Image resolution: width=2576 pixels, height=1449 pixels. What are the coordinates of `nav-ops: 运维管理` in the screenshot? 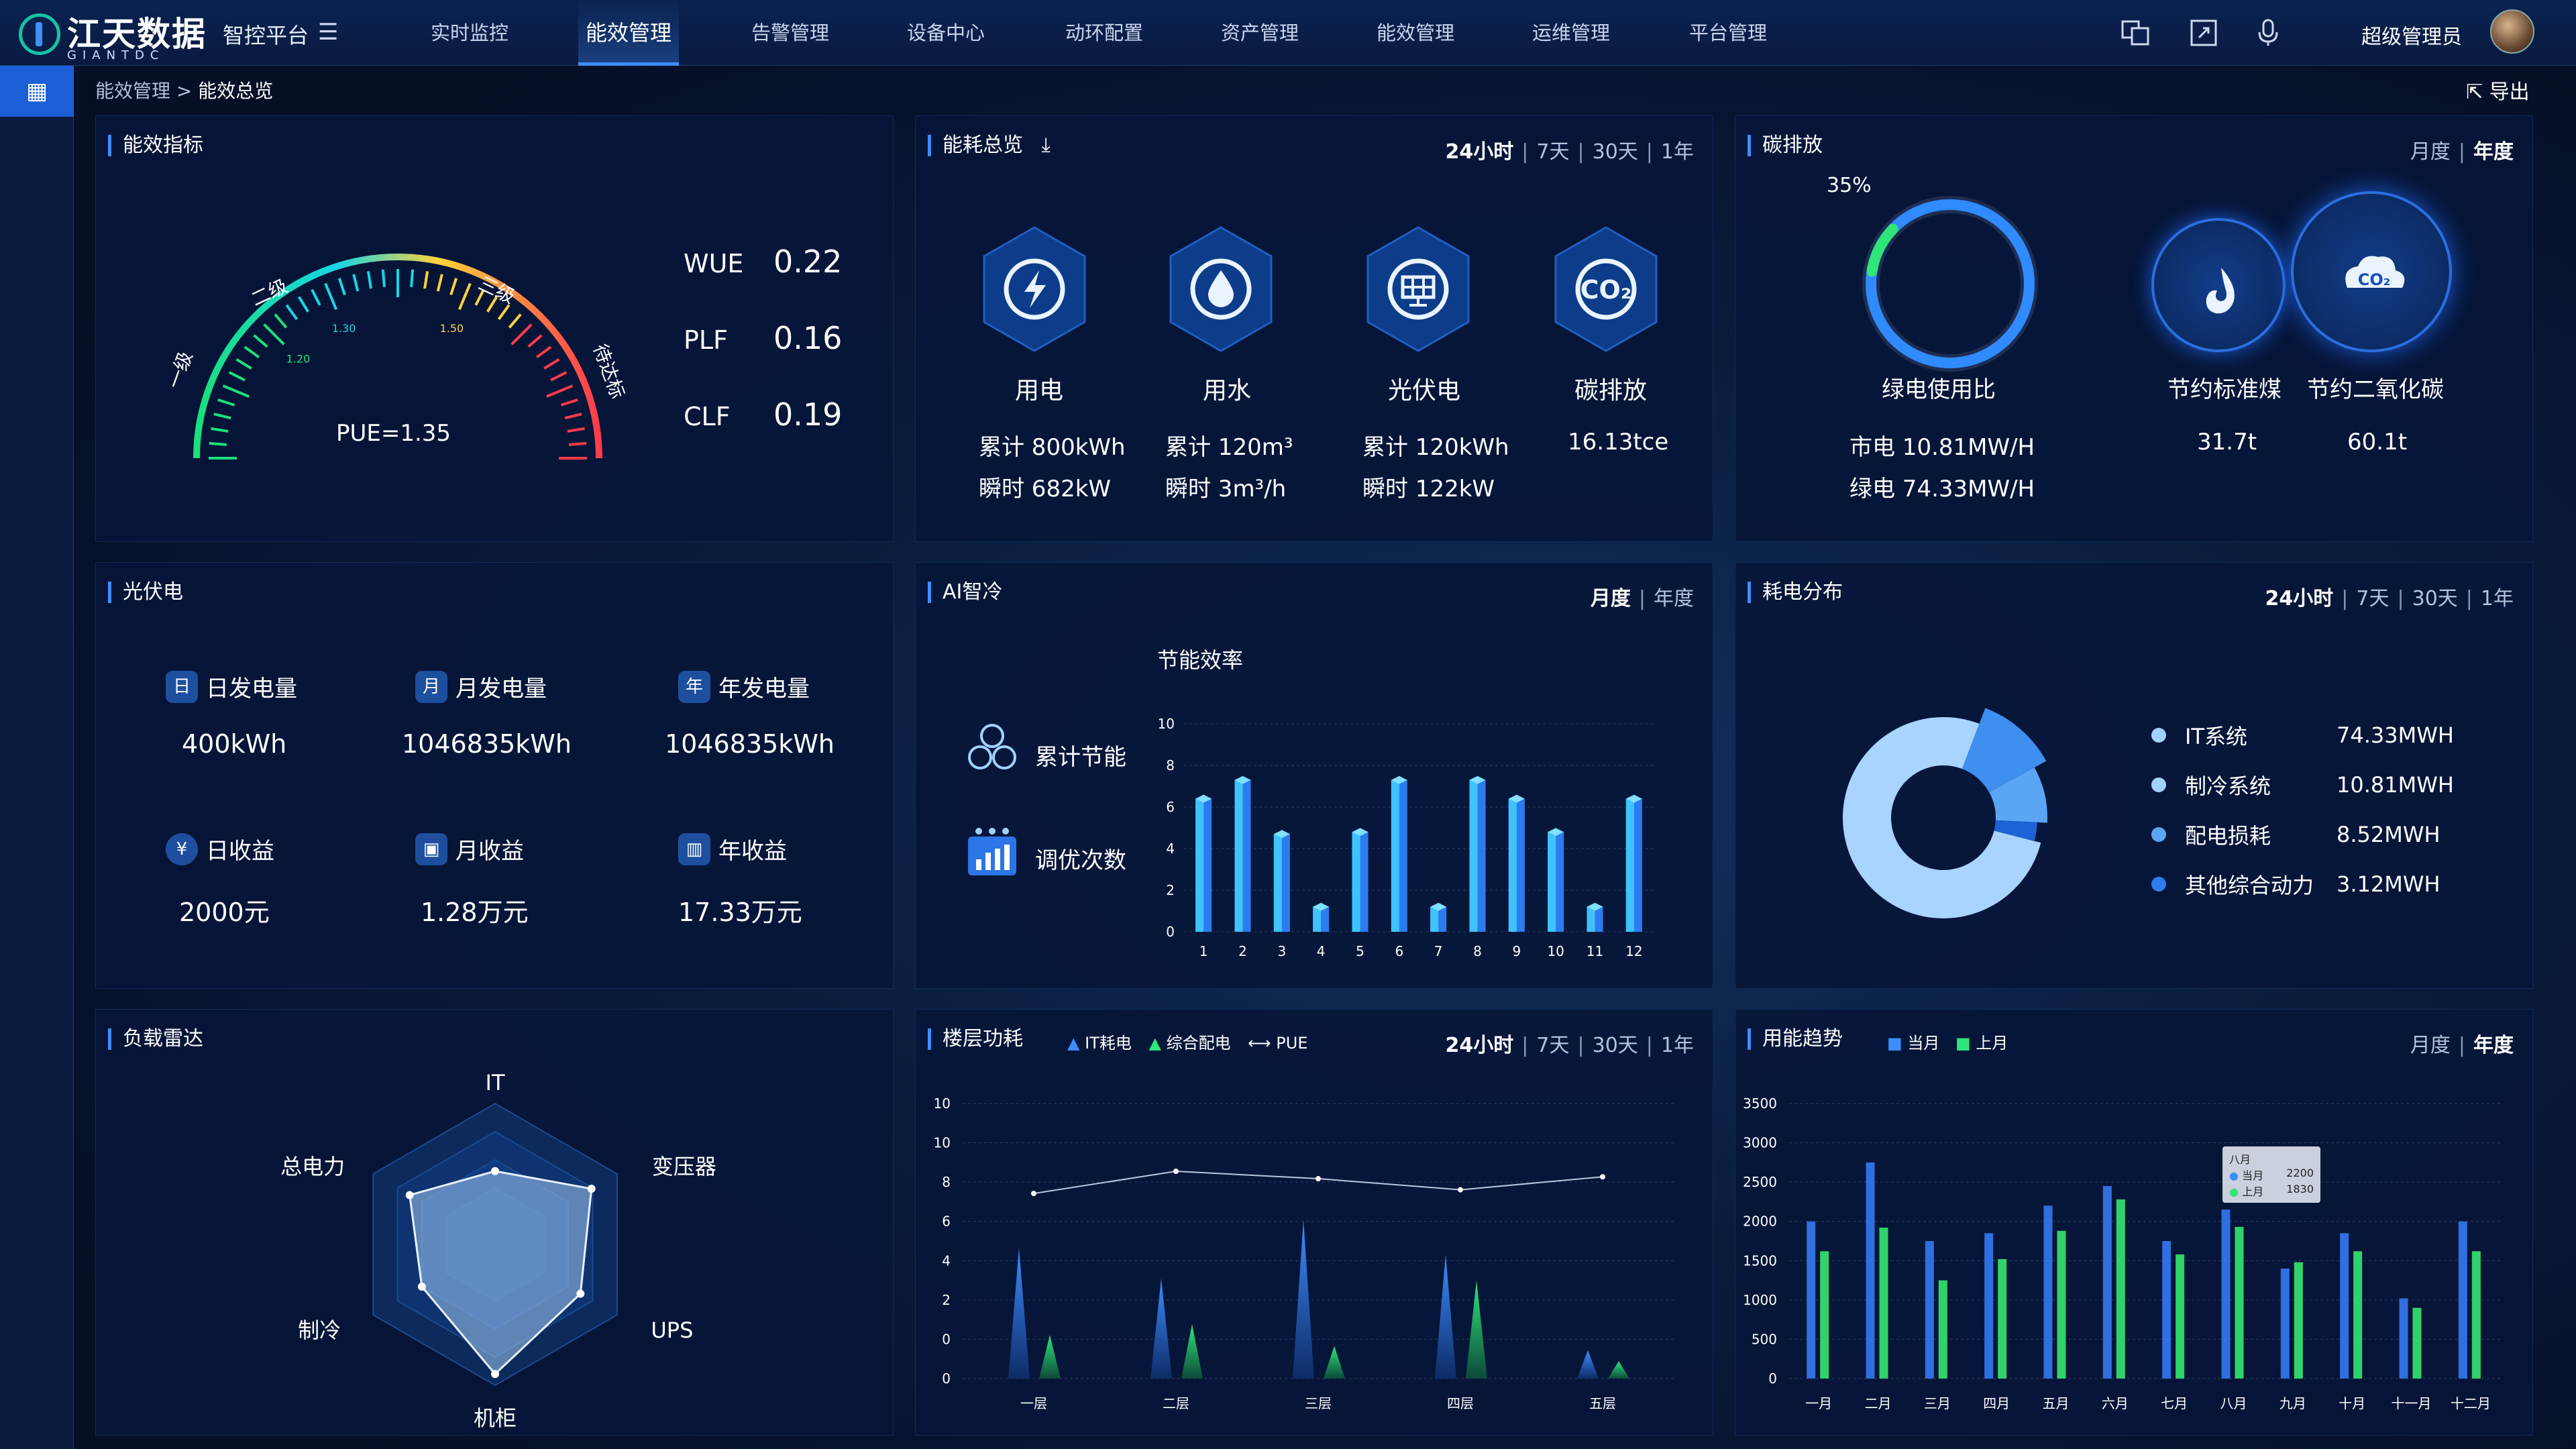 It's located at (1571, 32).